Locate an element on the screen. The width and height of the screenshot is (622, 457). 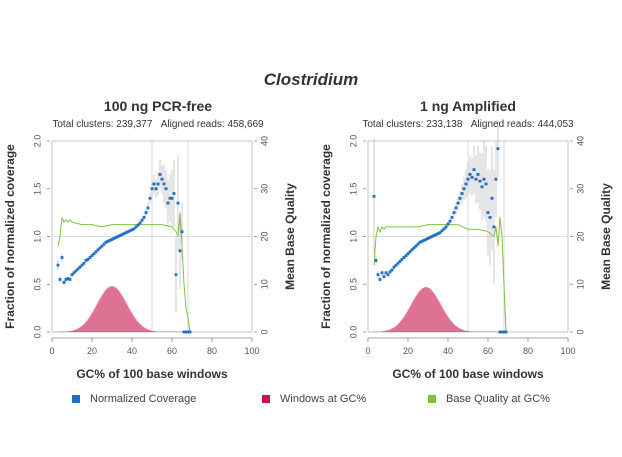
right-x-tick-label: 80 is located at coordinates (528, 351).